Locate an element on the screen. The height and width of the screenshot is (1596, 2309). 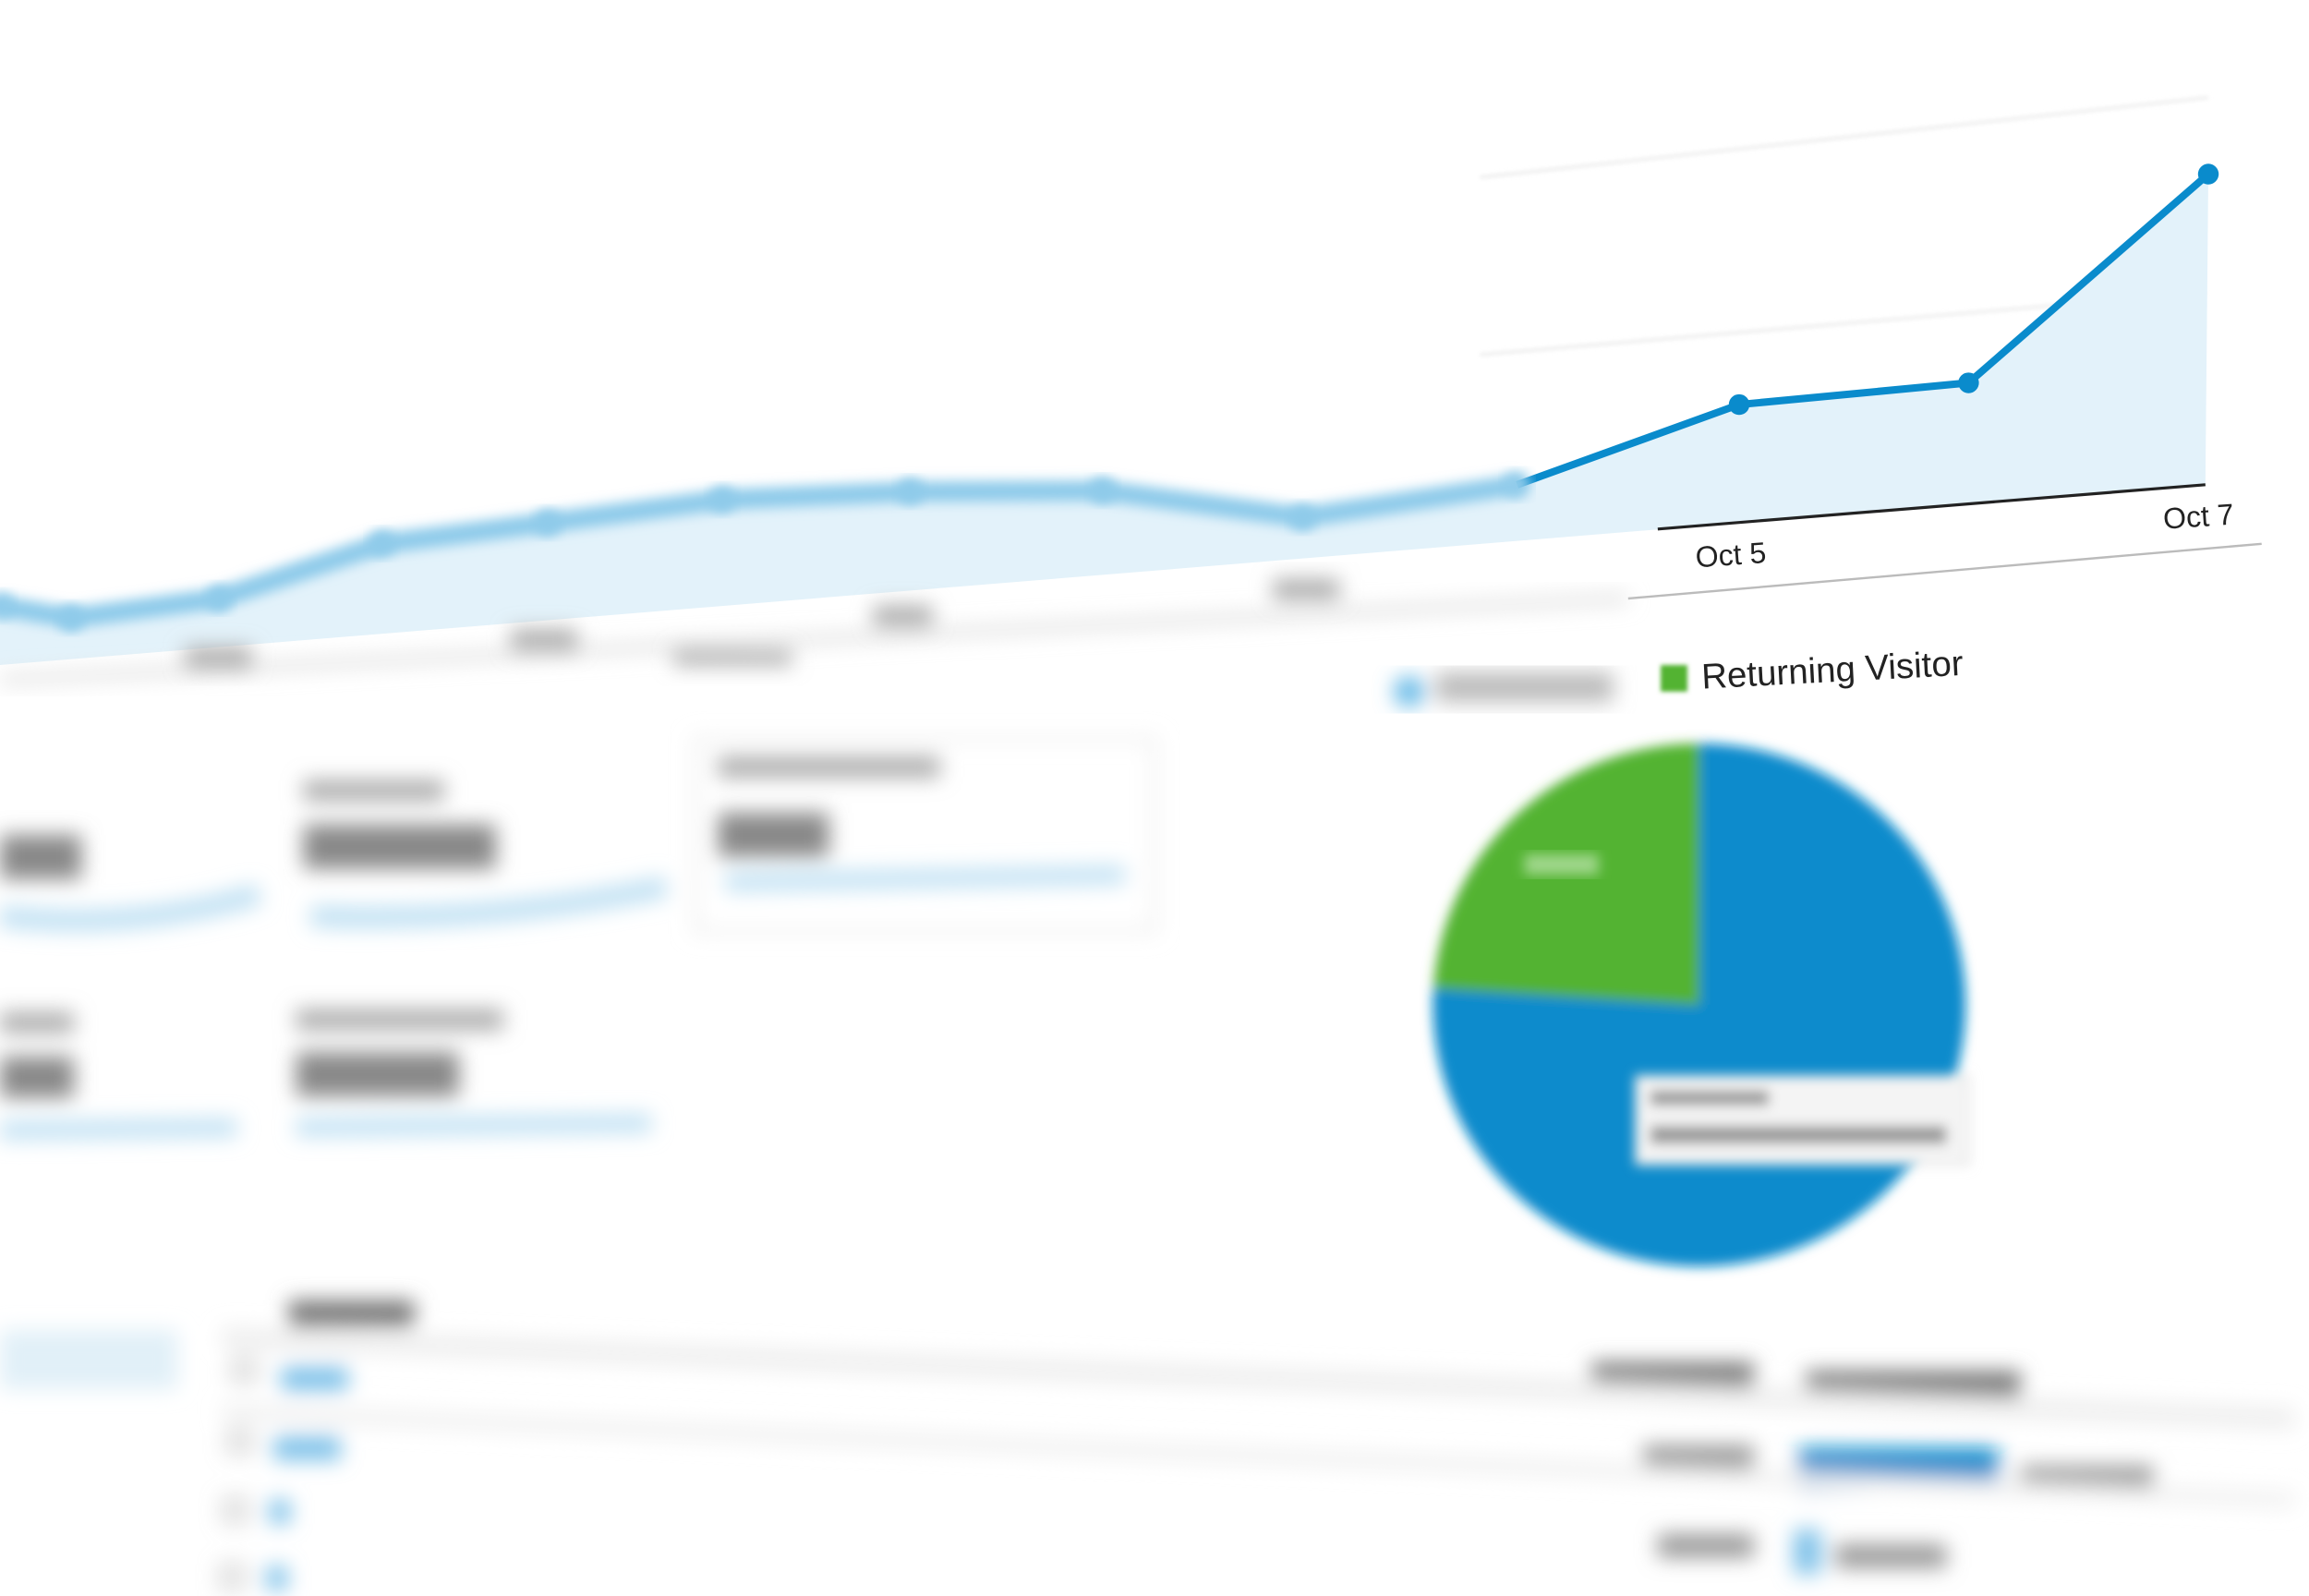
pie-legend: Returning Visitor is located at coordinates (1679, 675).